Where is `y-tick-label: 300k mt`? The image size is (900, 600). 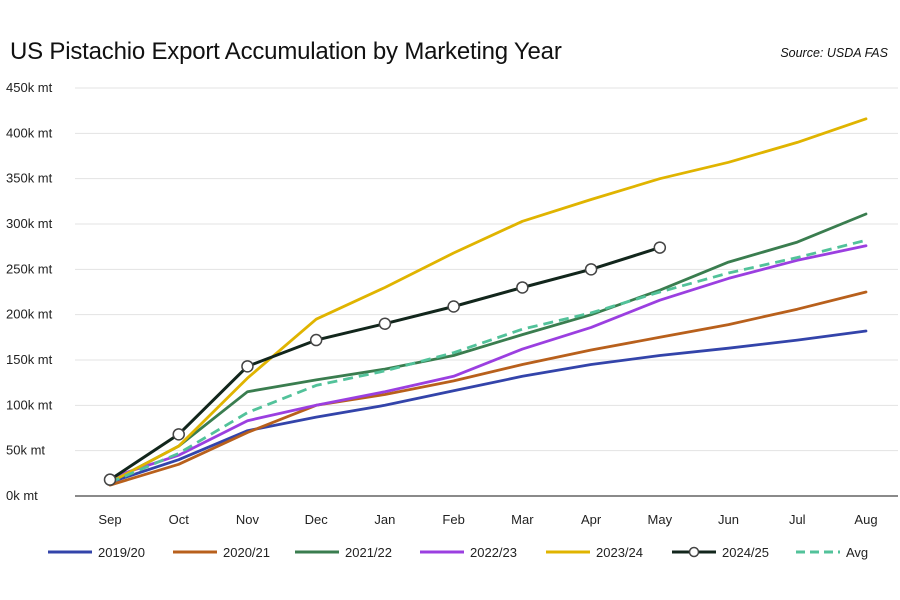 y-tick-label: 300k mt is located at coordinates (29, 223).